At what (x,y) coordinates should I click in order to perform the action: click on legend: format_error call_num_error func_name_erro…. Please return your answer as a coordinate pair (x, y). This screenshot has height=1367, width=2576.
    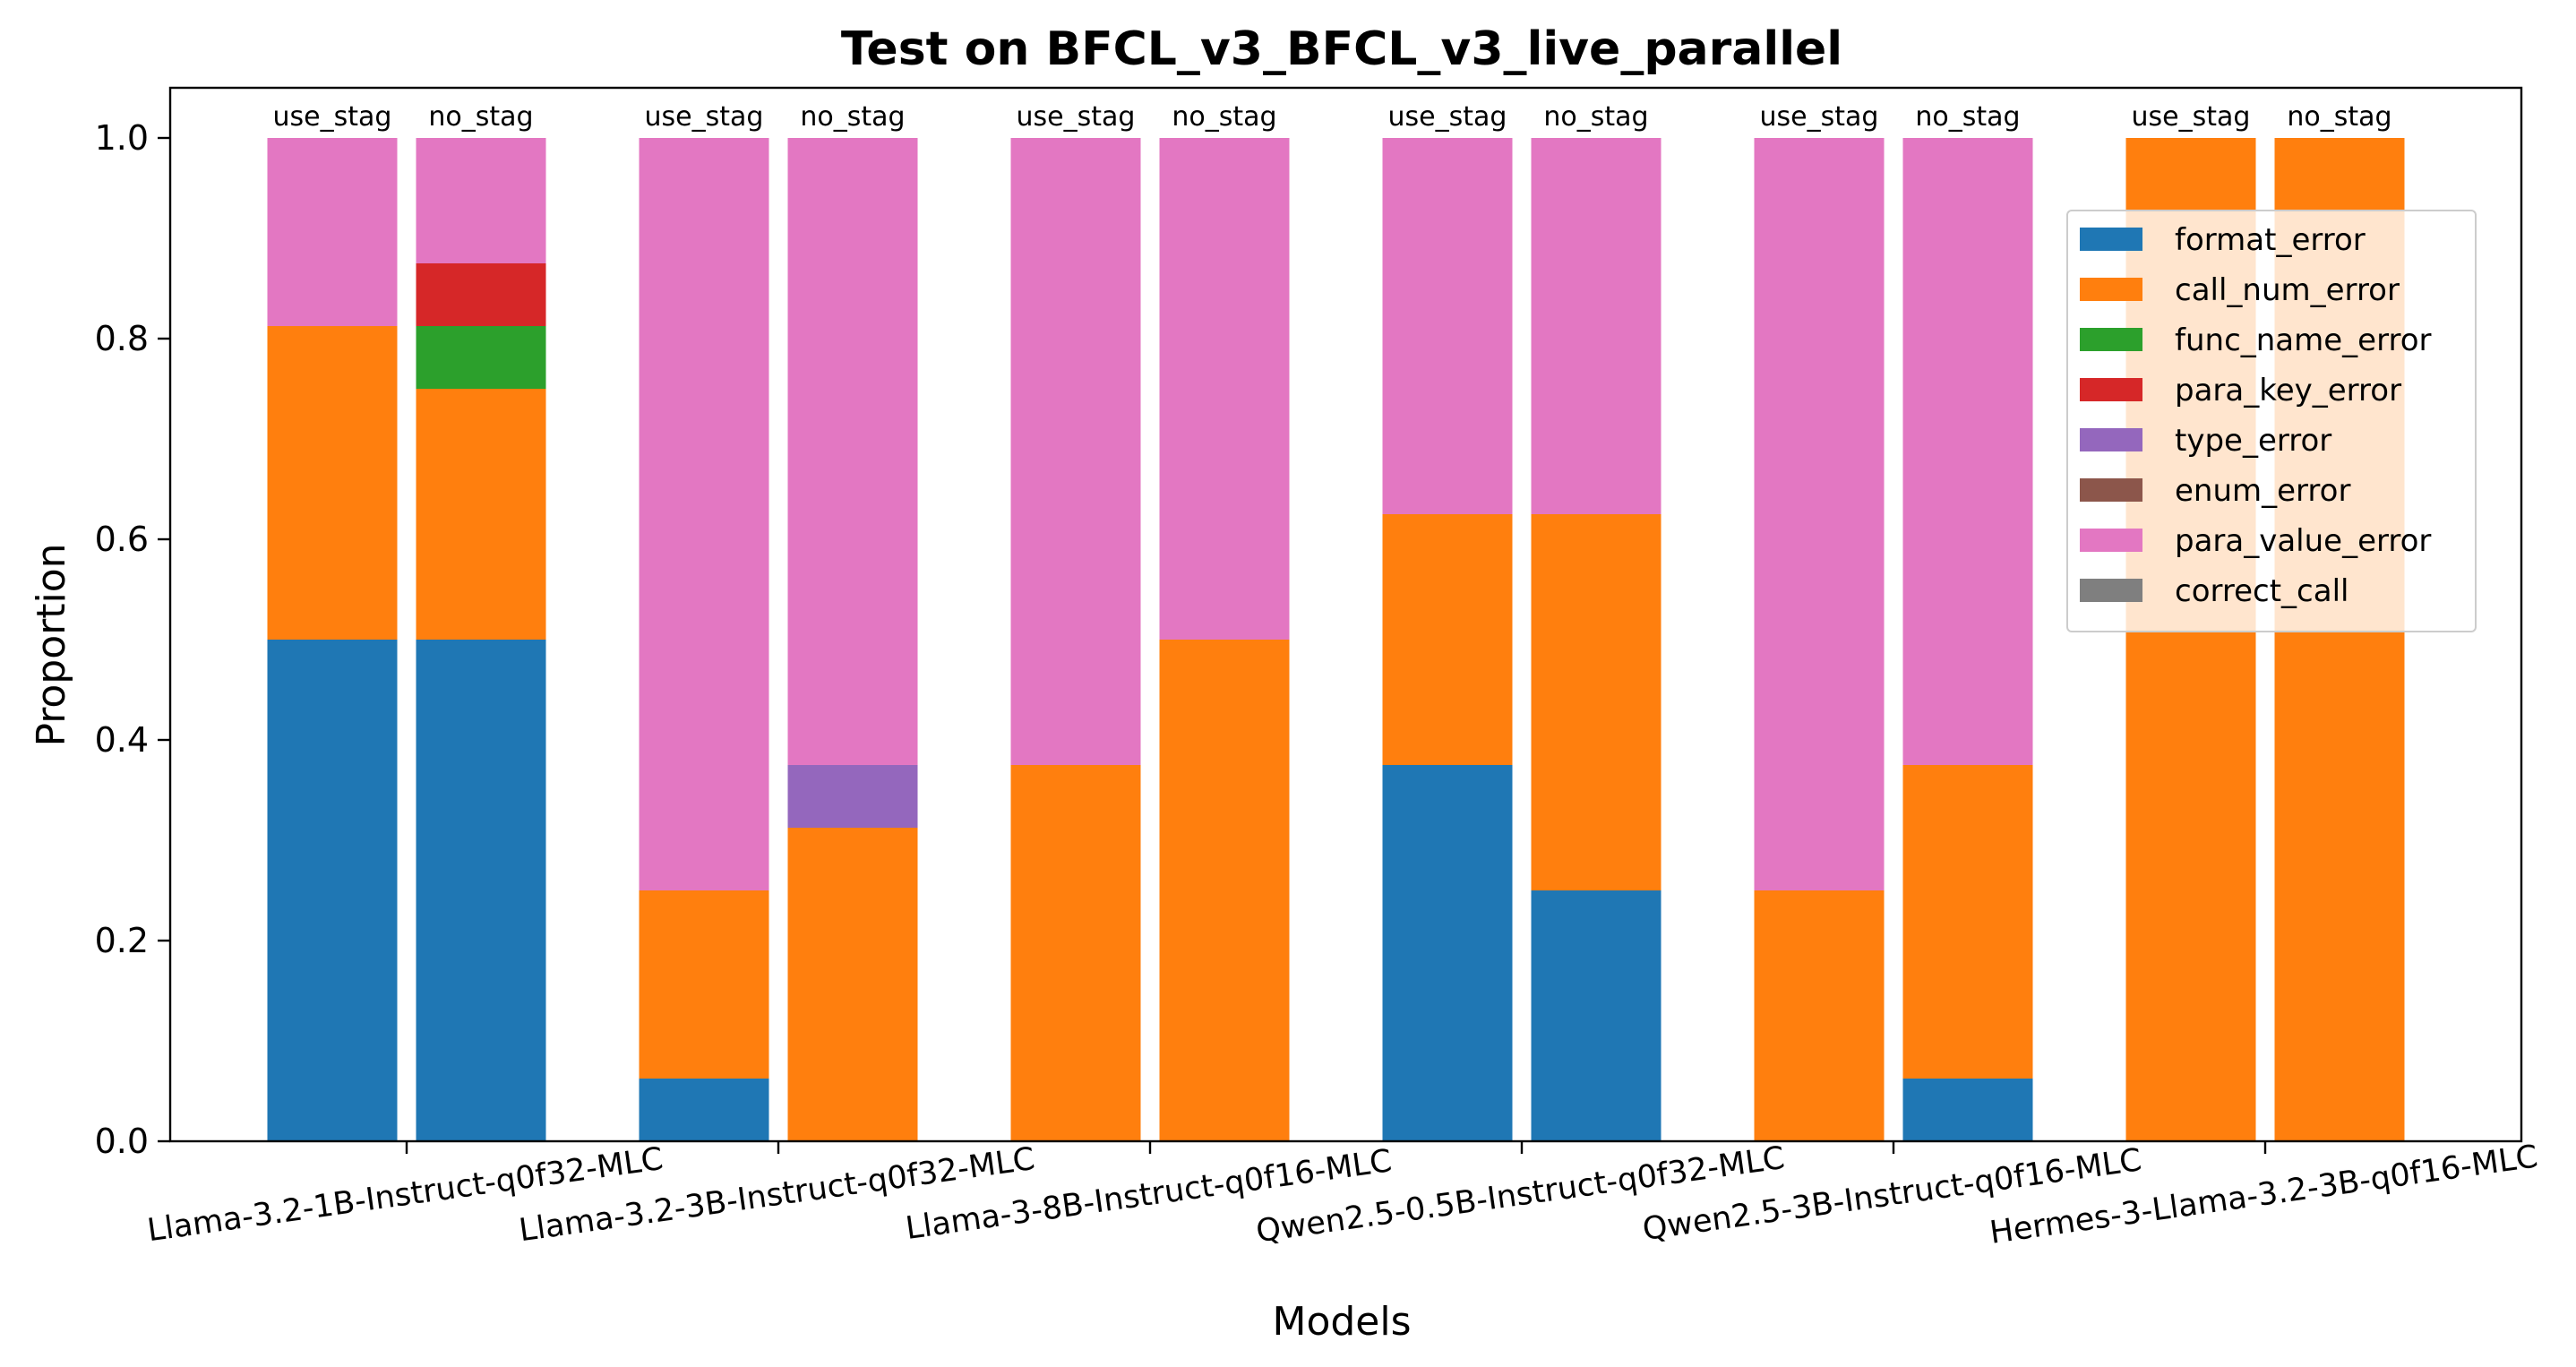
    Looking at the image, I should click on (2271, 421).